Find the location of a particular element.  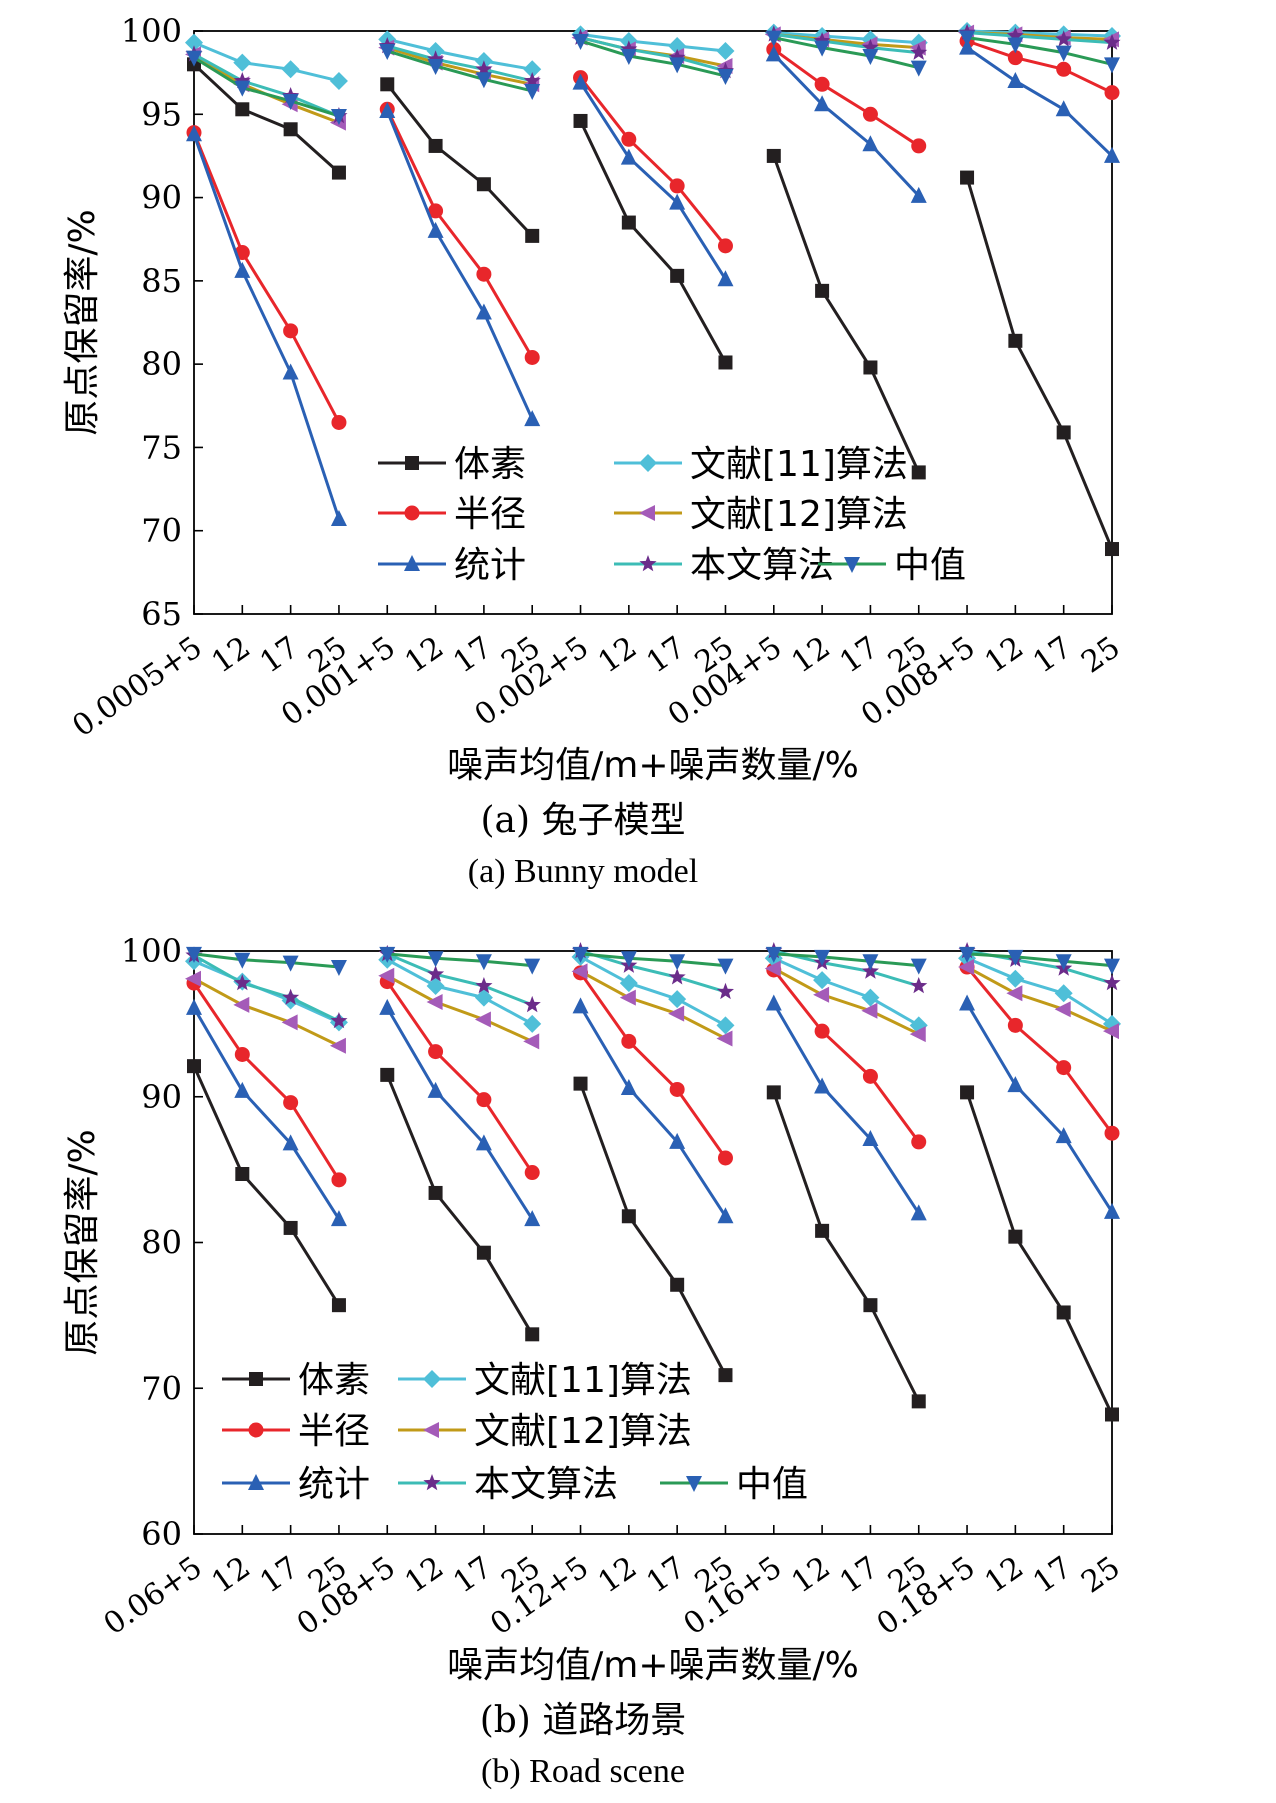

legend-label: 本文算法 is located at coordinates (546, 1484).